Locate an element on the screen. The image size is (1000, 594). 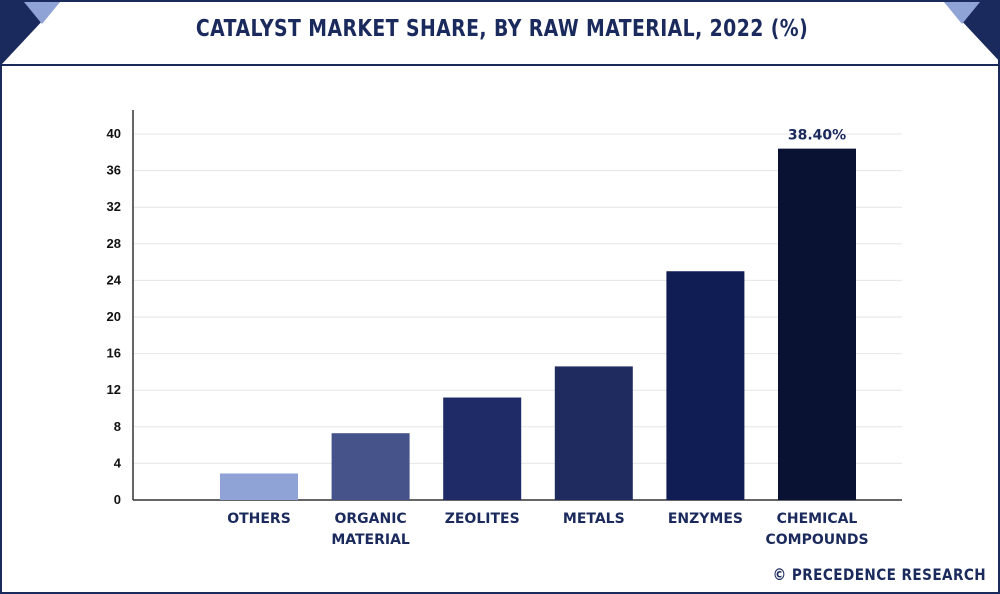
y-tick-label: 32 is located at coordinates (114, 206).